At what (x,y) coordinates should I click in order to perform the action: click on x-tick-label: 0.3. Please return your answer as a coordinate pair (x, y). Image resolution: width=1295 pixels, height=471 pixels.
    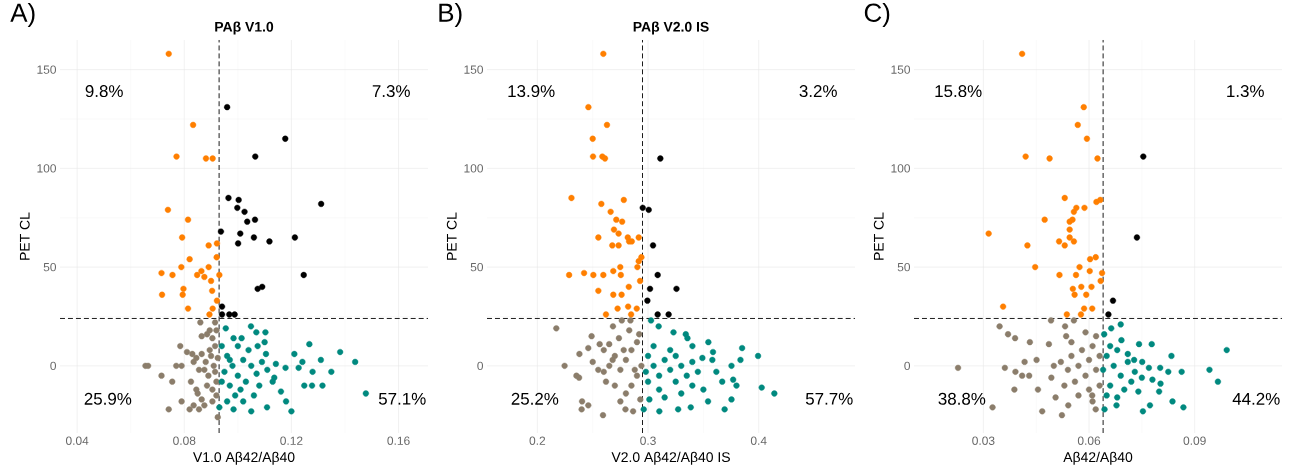
    Looking at the image, I should click on (648, 440).